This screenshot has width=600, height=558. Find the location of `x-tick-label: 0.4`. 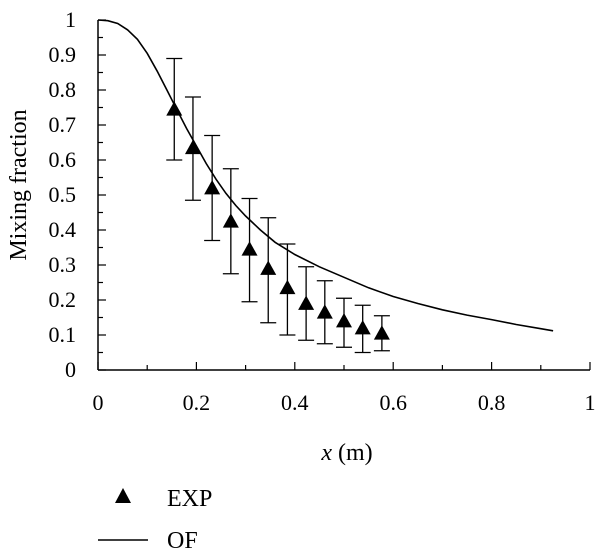

x-tick-label: 0.4 is located at coordinates (295, 402).